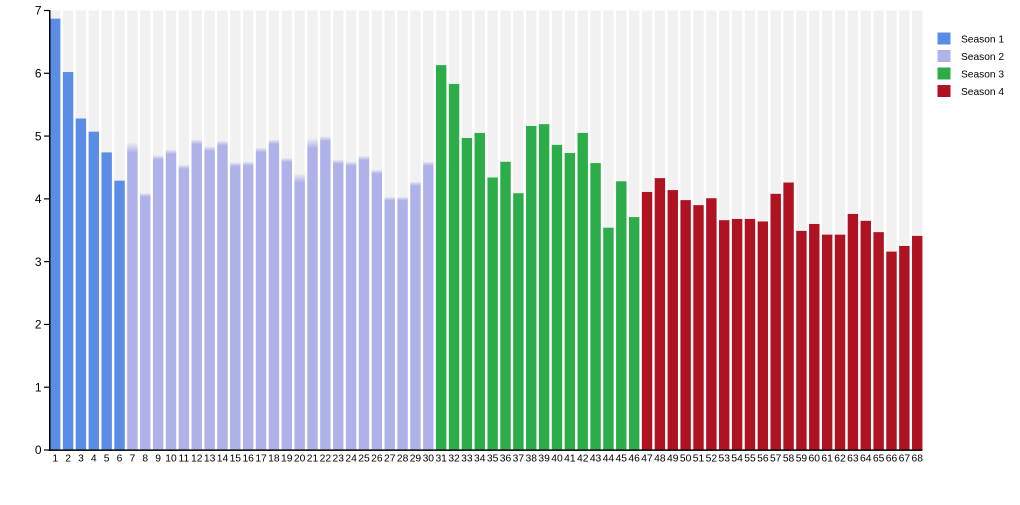  Describe the element at coordinates (570, 459) in the screenshot. I see `svg-text: 41` at that location.